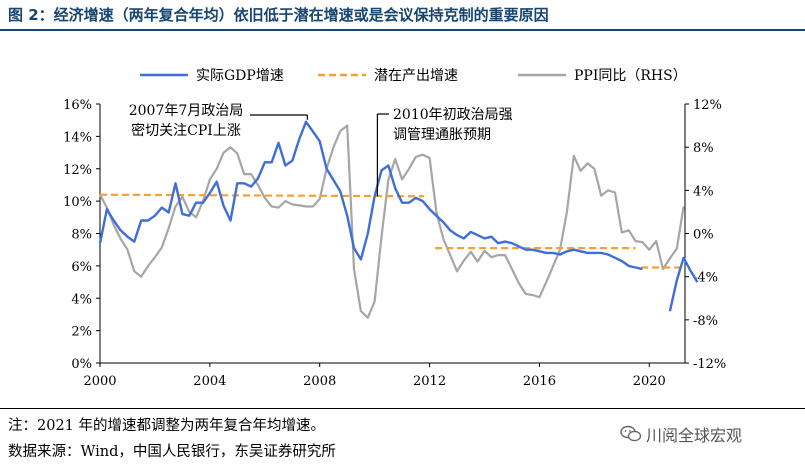 This screenshot has width=805, height=469. I want to click on legend-ppi-label: PPI同比（RHS）, so click(630, 76).